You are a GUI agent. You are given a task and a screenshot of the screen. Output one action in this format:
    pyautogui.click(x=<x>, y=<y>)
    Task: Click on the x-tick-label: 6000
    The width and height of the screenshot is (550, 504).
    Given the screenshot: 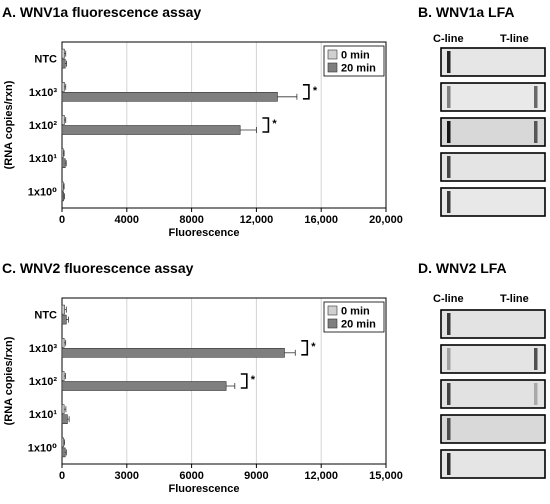 What is the action you would take?
    pyautogui.click(x=191, y=476)
    